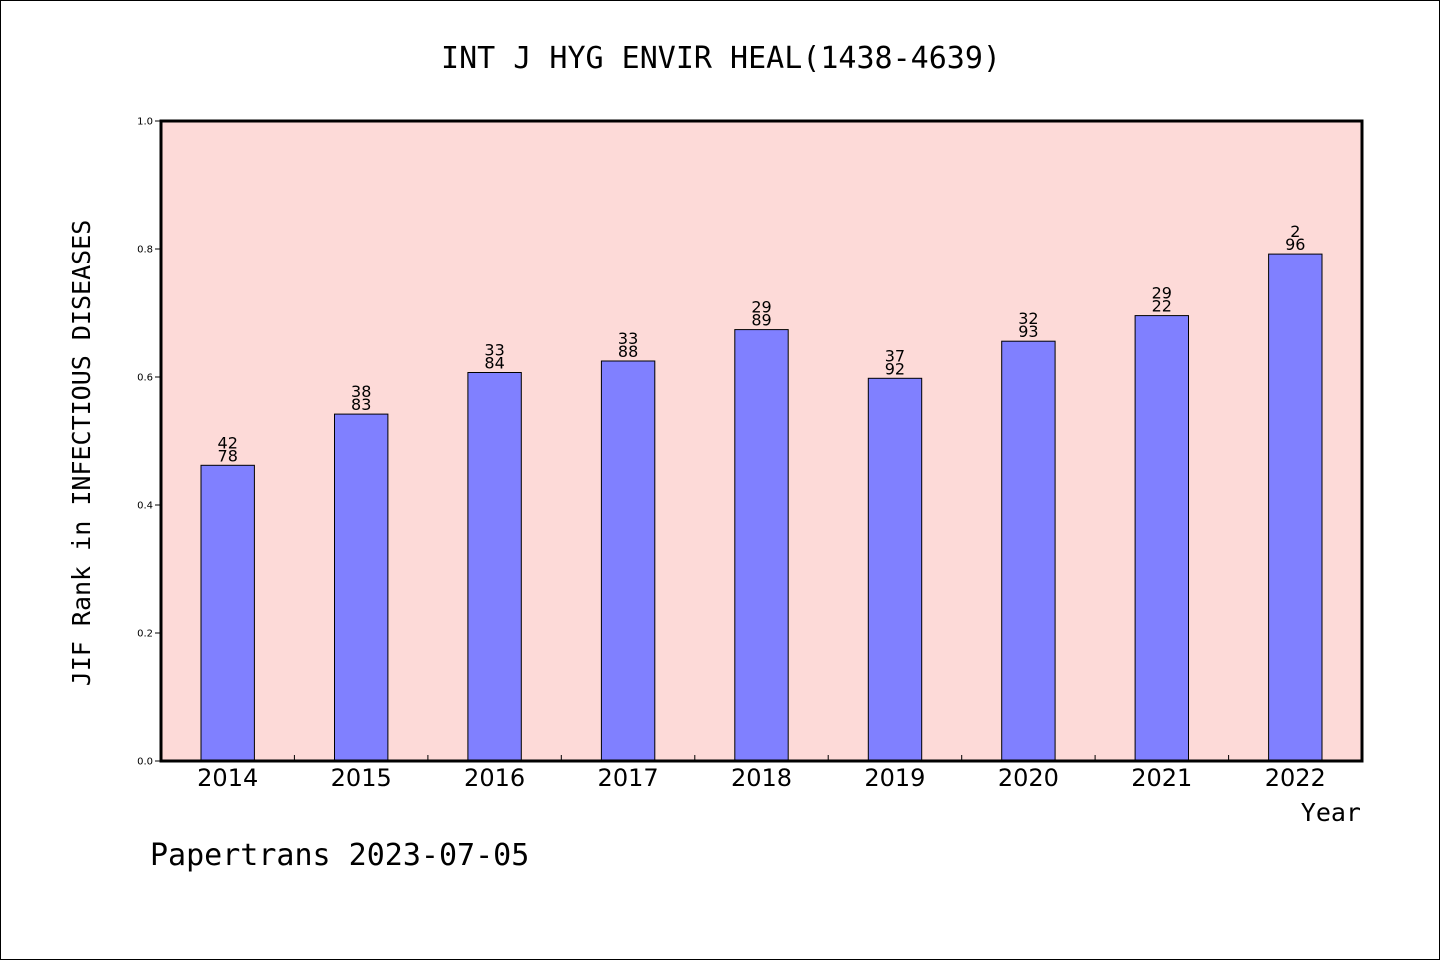  I want to click on x-tick-label-2015: 2015, so click(361, 778).